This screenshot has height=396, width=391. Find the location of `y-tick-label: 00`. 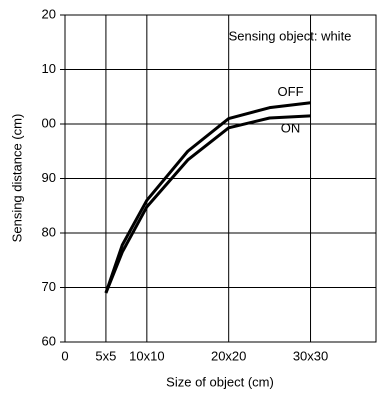

y-tick-label: 00 is located at coordinates (49, 122).